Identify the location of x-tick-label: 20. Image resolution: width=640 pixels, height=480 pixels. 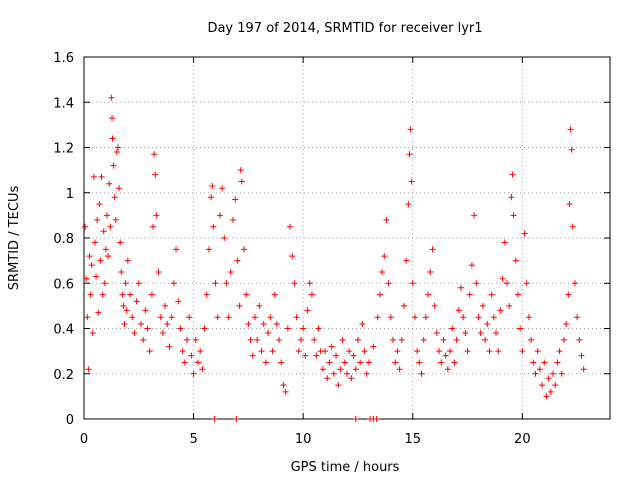
(522, 439).